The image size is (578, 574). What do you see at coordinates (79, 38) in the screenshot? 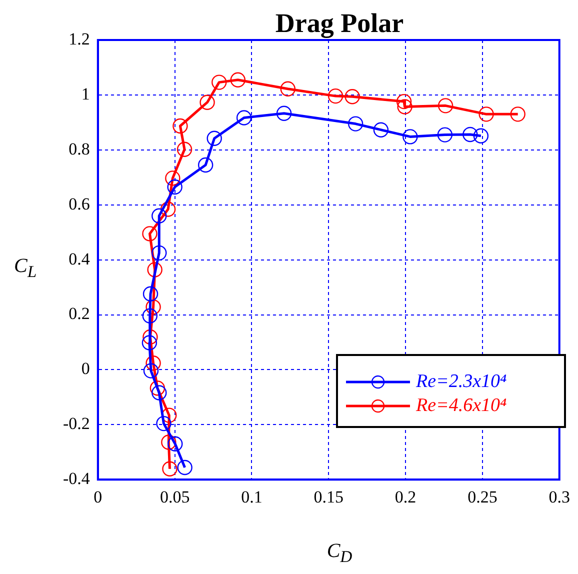
I see `y-tick-label: 1.2` at bounding box center [79, 38].